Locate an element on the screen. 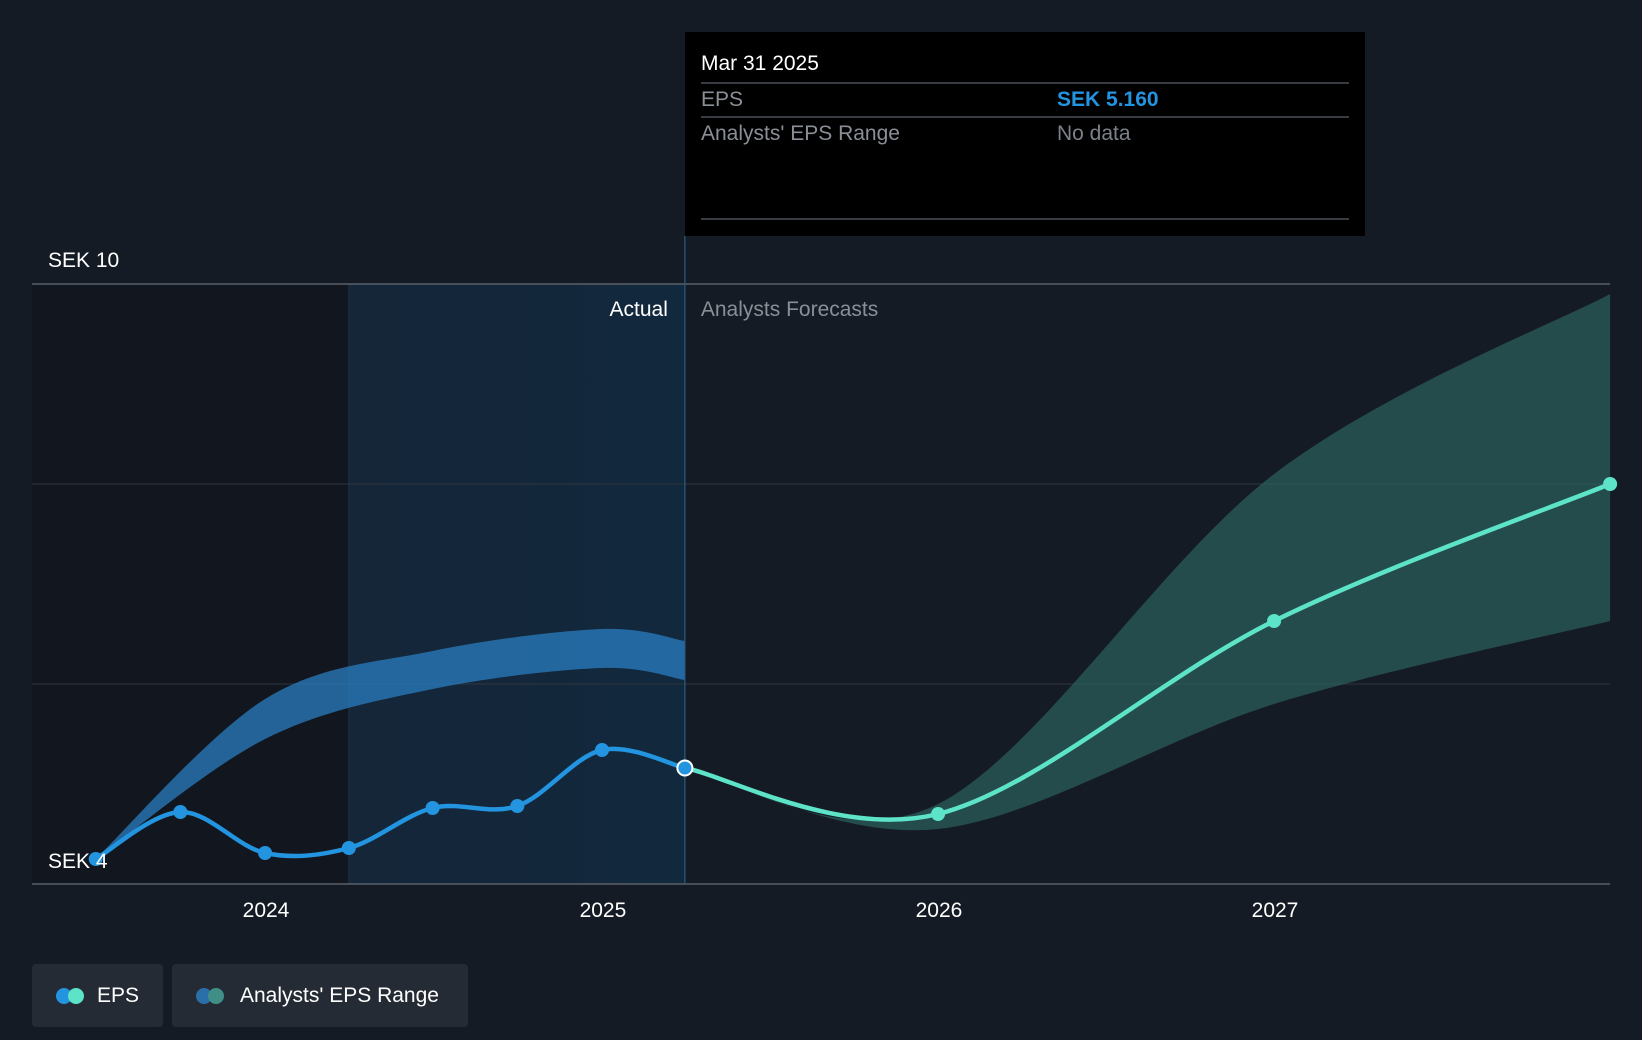 The height and width of the screenshot is (1040, 1642). actual-highlight-region is located at coordinates (516, 584).